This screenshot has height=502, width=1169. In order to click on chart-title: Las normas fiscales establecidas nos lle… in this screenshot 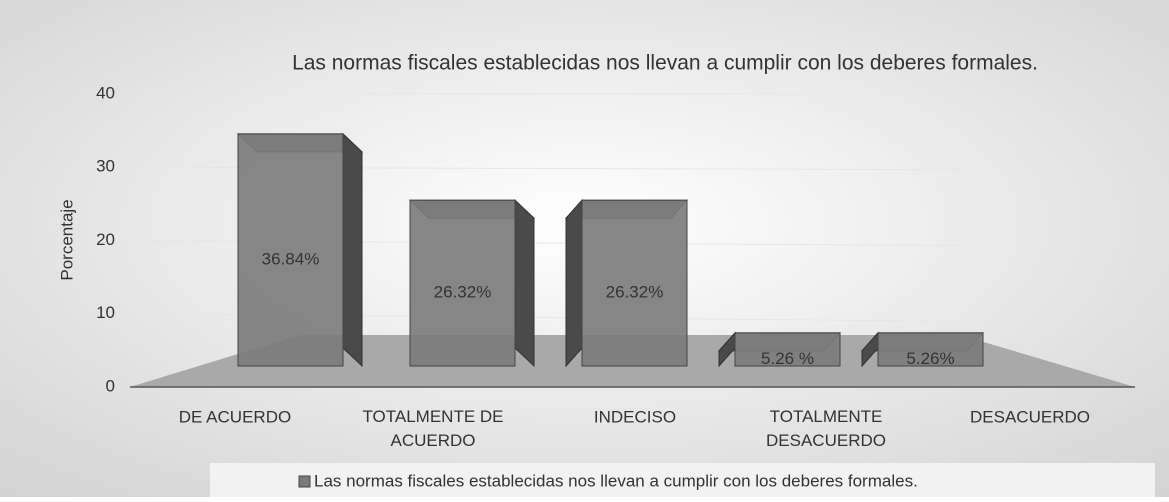, I will do `click(665, 63)`.